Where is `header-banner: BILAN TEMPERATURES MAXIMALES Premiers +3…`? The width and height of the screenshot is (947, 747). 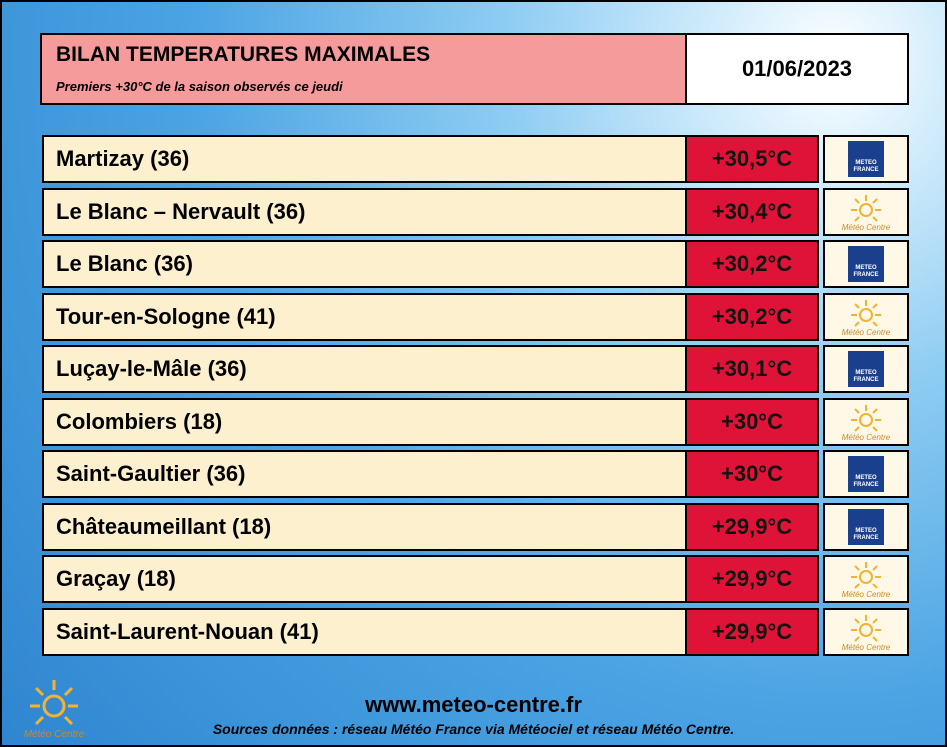
header-banner: BILAN TEMPERATURES MAXIMALES Premiers +3… is located at coordinates (363, 69).